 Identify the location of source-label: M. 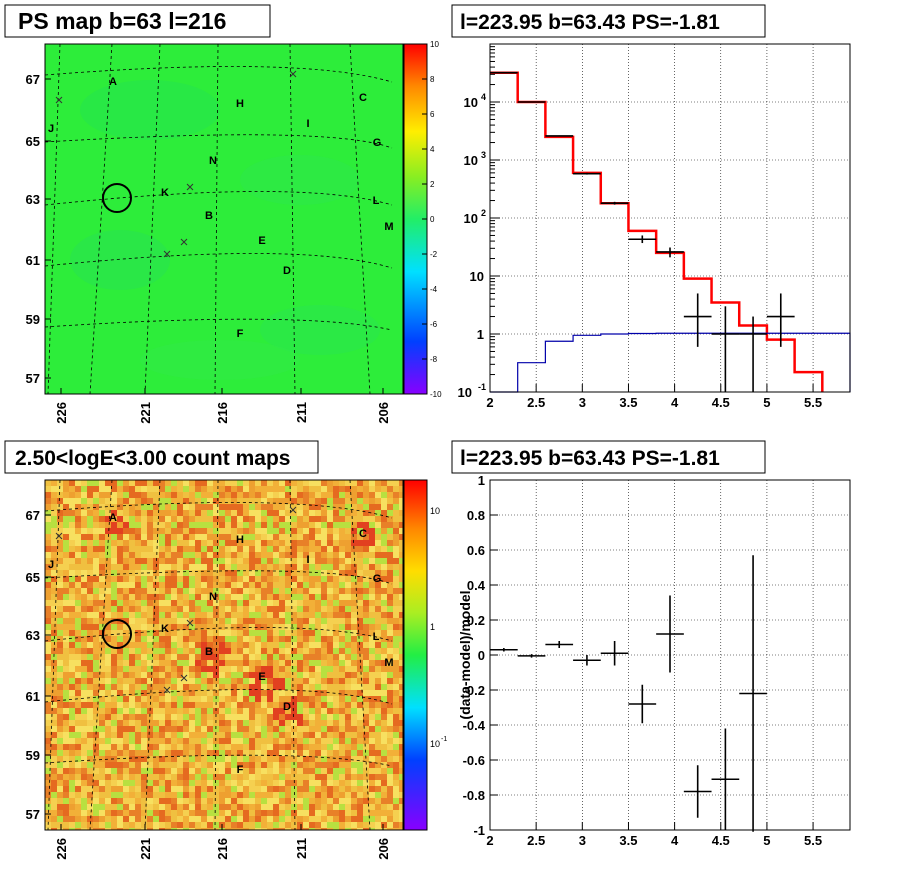
(388, 663).